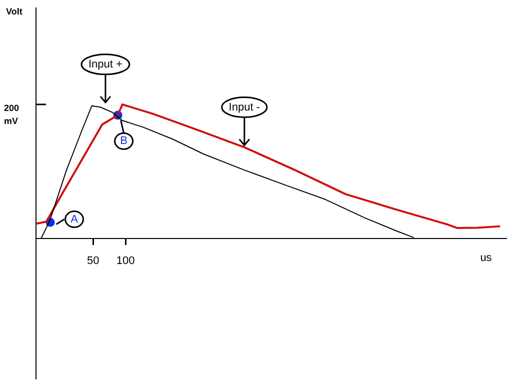  I want to click on annotation: A, so click(74, 219).